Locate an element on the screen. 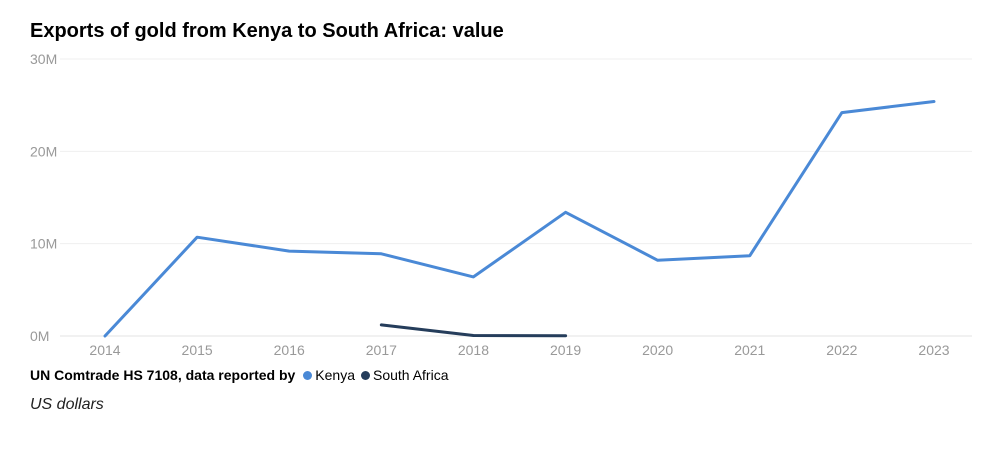 The height and width of the screenshot is (452, 1000). legend-label: South Africa is located at coordinates (411, 375).